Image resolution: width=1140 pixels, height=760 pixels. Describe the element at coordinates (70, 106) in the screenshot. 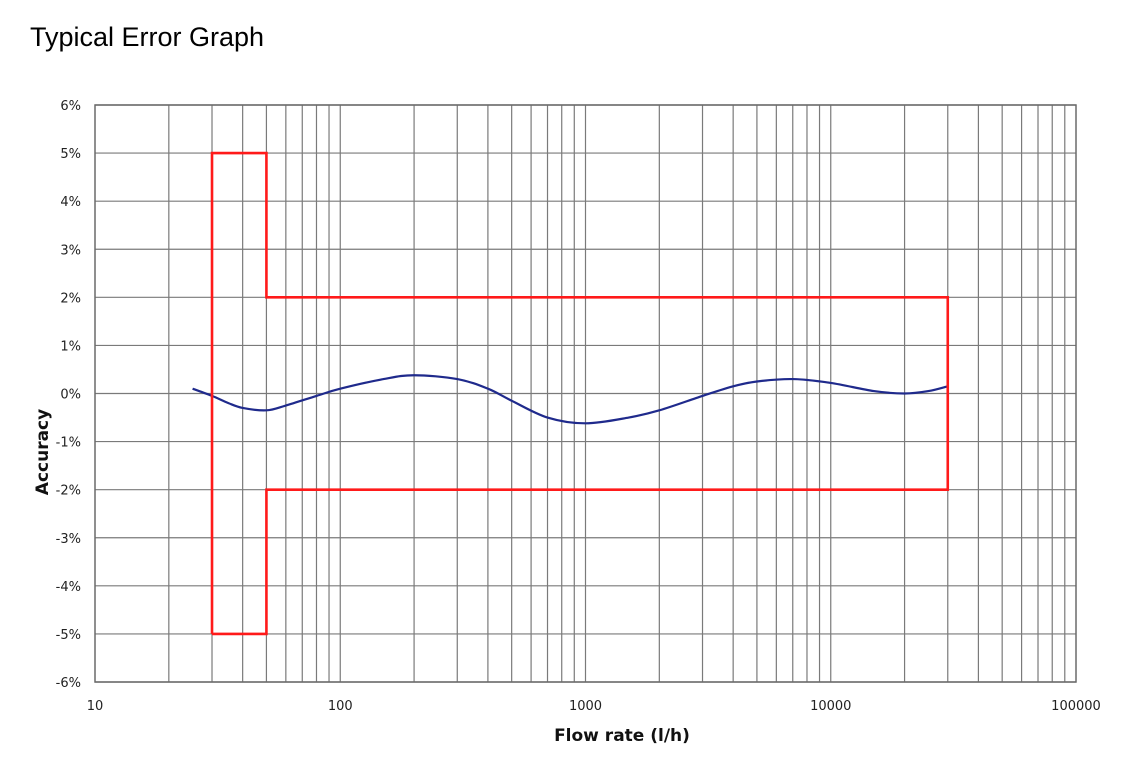

I see `y-tick-label: 6%` at that location.